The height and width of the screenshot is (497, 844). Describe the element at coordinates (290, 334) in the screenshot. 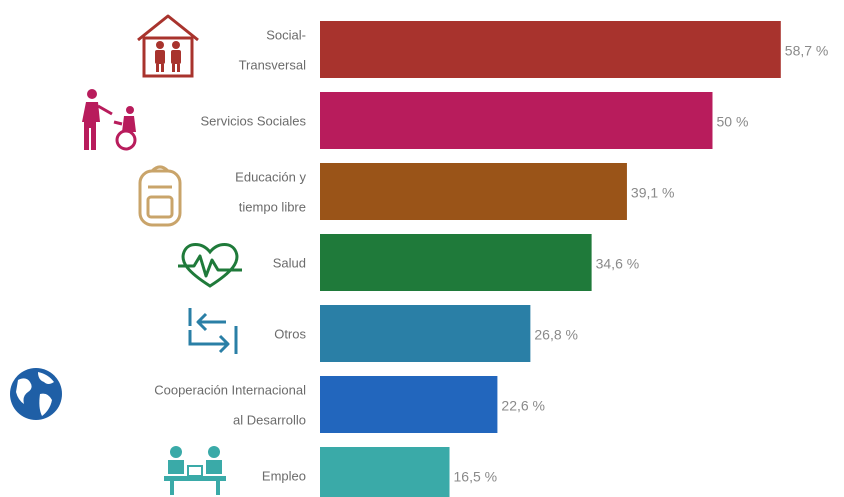

I see `category-label-4-line-0: Otros` at that location.